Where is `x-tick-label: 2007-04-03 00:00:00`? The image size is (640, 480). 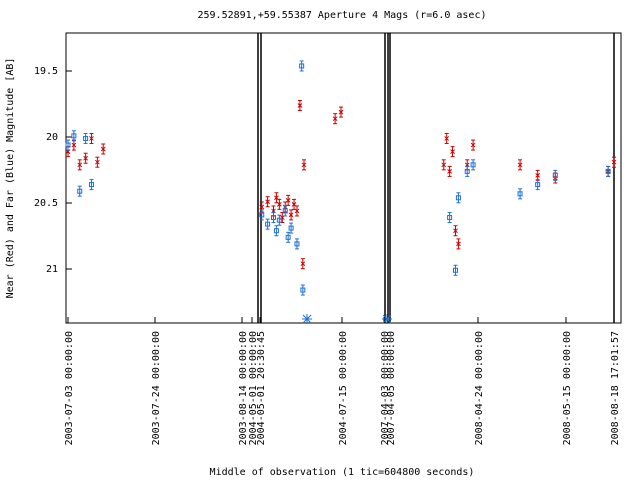
x-tick-label: 2007-04-03 00:00:00 is located at coordinates (385, 388).